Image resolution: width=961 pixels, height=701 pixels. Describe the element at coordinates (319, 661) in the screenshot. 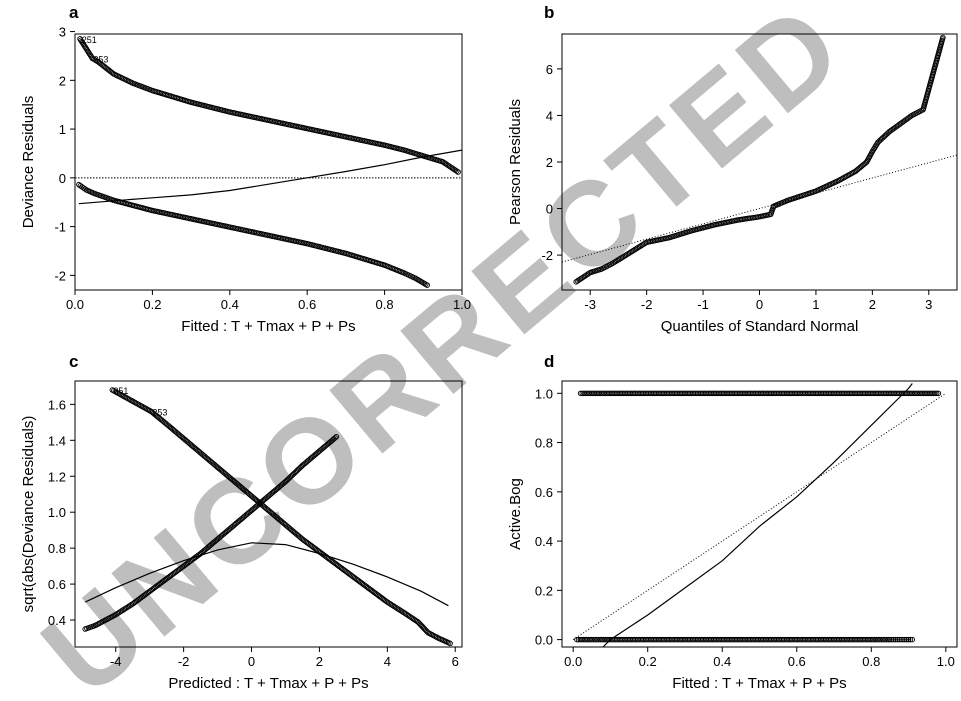

I see `x-tick-label: 2` at that location.